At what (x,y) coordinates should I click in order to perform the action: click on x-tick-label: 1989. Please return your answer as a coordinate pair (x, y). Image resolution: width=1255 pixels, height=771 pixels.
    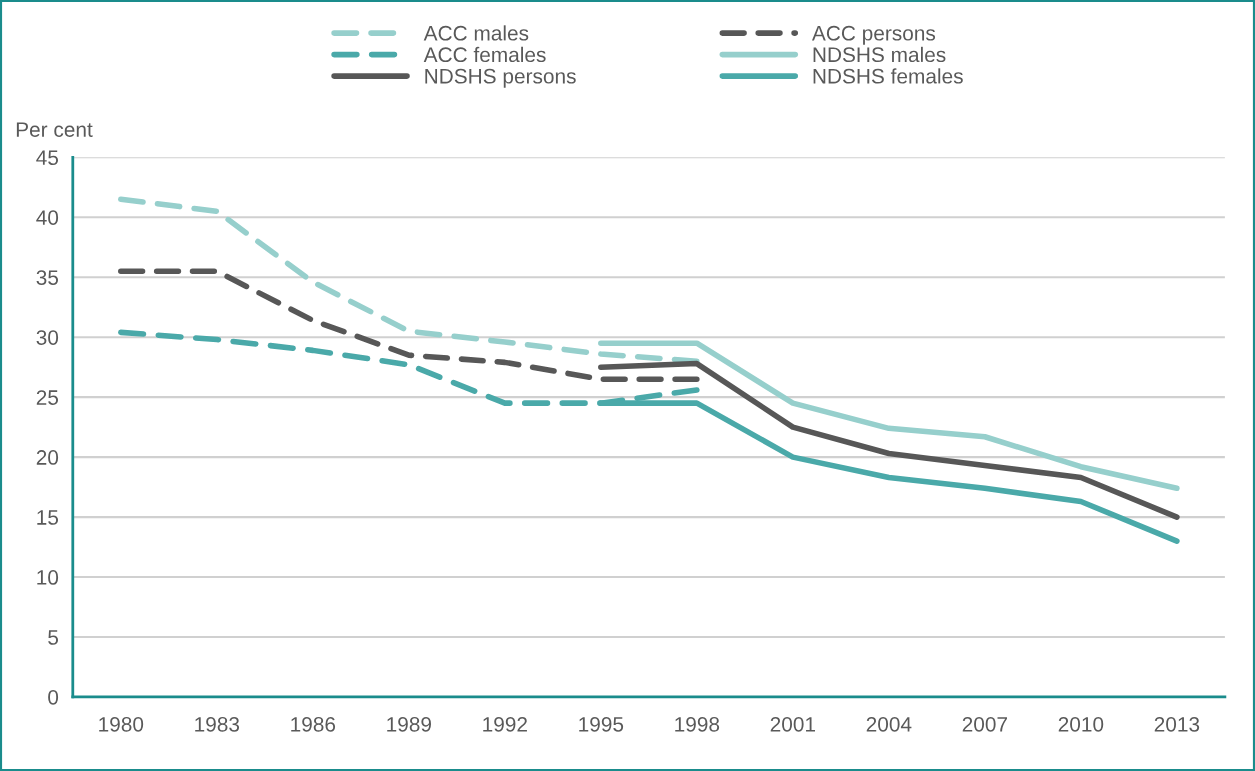
    Looking at the image, I should click on (409, 724).